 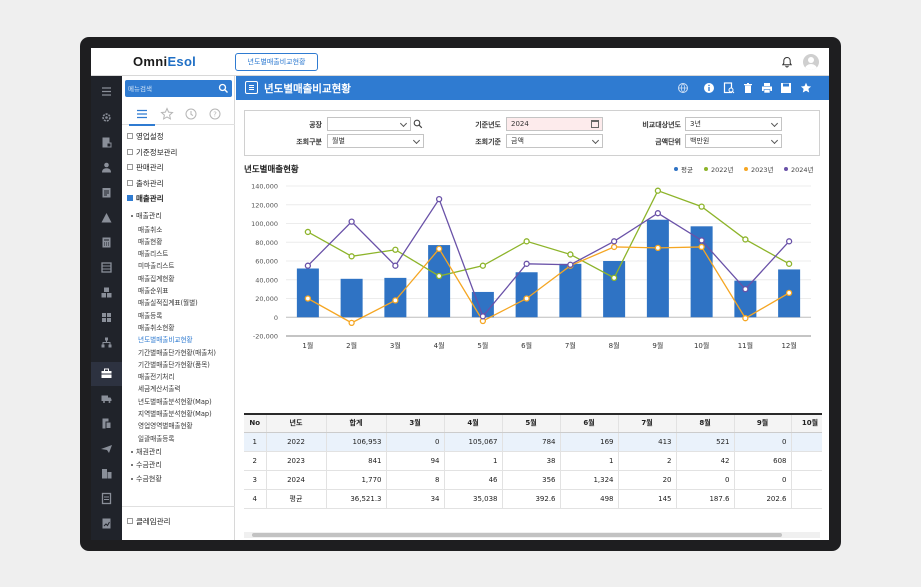 I want to click on info-icon, so click(x=709, y=88).